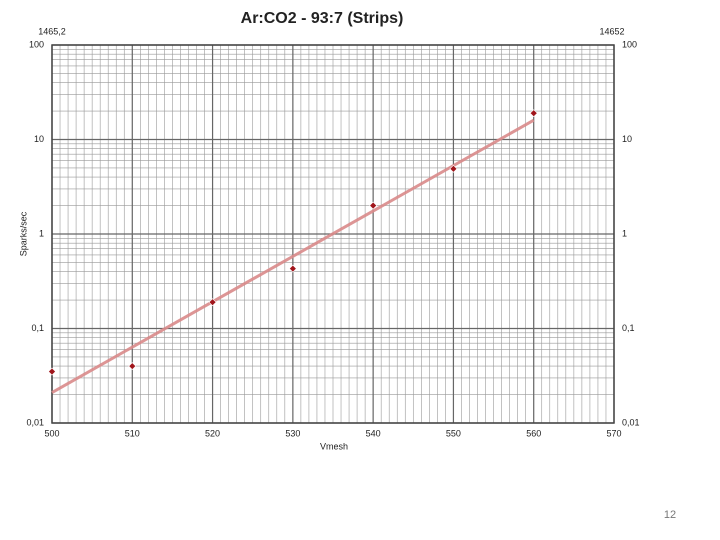 This screenshot has width=720, height=540. I want to click on page-number: 12, so click(670, 515).